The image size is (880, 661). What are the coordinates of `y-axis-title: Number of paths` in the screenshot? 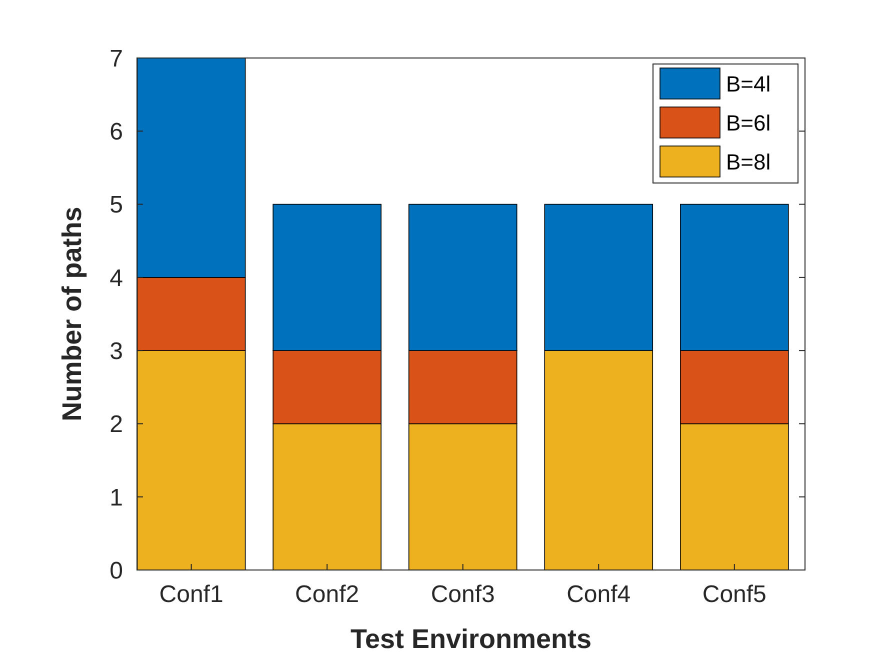 It's located at (72, 314).